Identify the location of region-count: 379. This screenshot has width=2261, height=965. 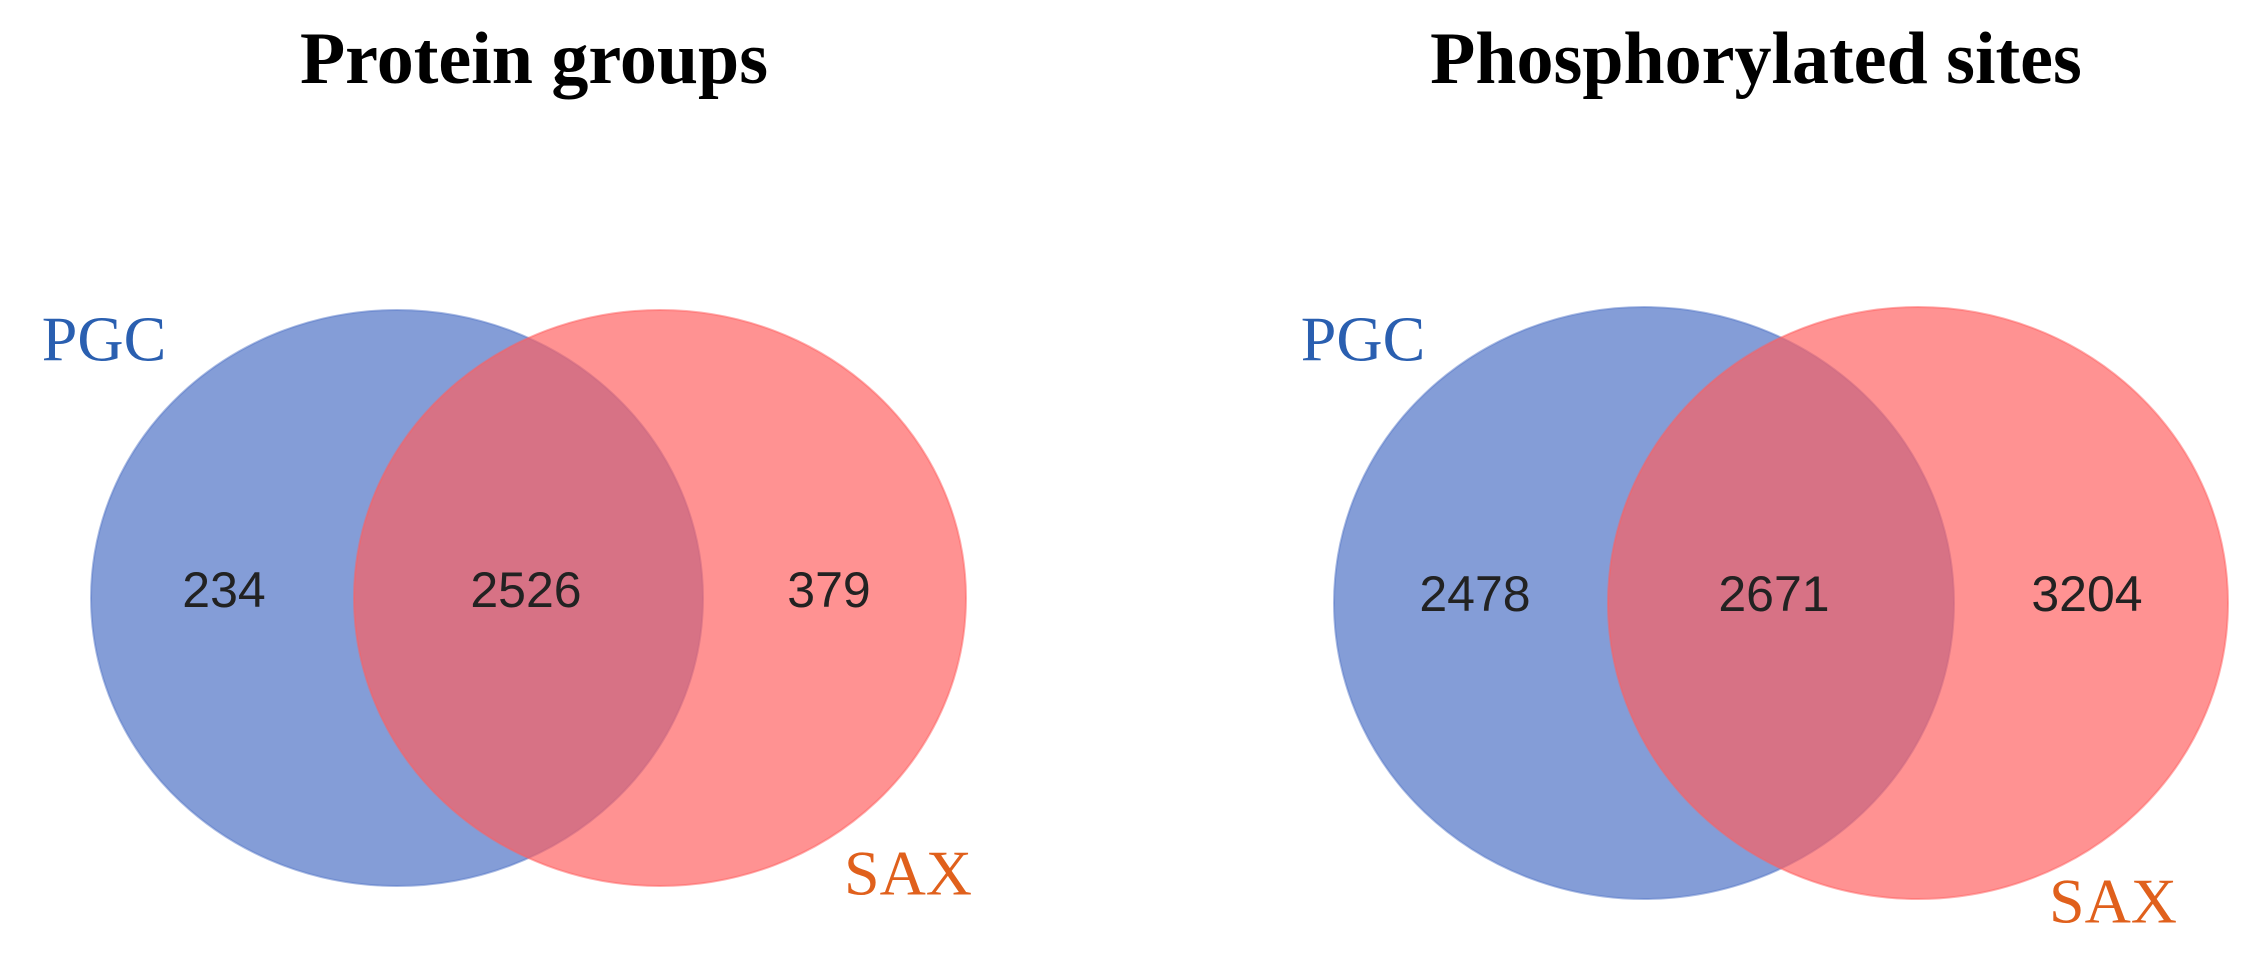
(828, 590).